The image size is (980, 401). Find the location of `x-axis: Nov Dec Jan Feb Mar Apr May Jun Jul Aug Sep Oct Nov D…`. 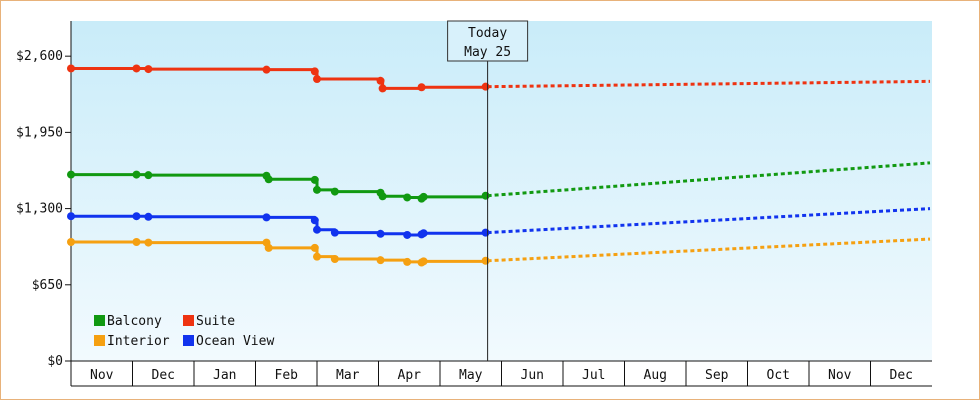

x-axis: Nov Dec Jan Feb Mar Apr May Jun Jul Aug Sep Oct Nov D… is located at coordinates (501, 373).